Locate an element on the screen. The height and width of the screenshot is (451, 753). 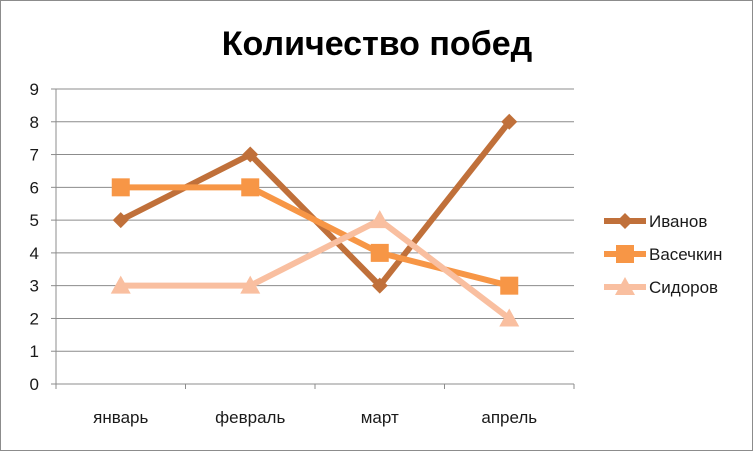
y-tick-label: 2 is located at coordinates (34, 318).